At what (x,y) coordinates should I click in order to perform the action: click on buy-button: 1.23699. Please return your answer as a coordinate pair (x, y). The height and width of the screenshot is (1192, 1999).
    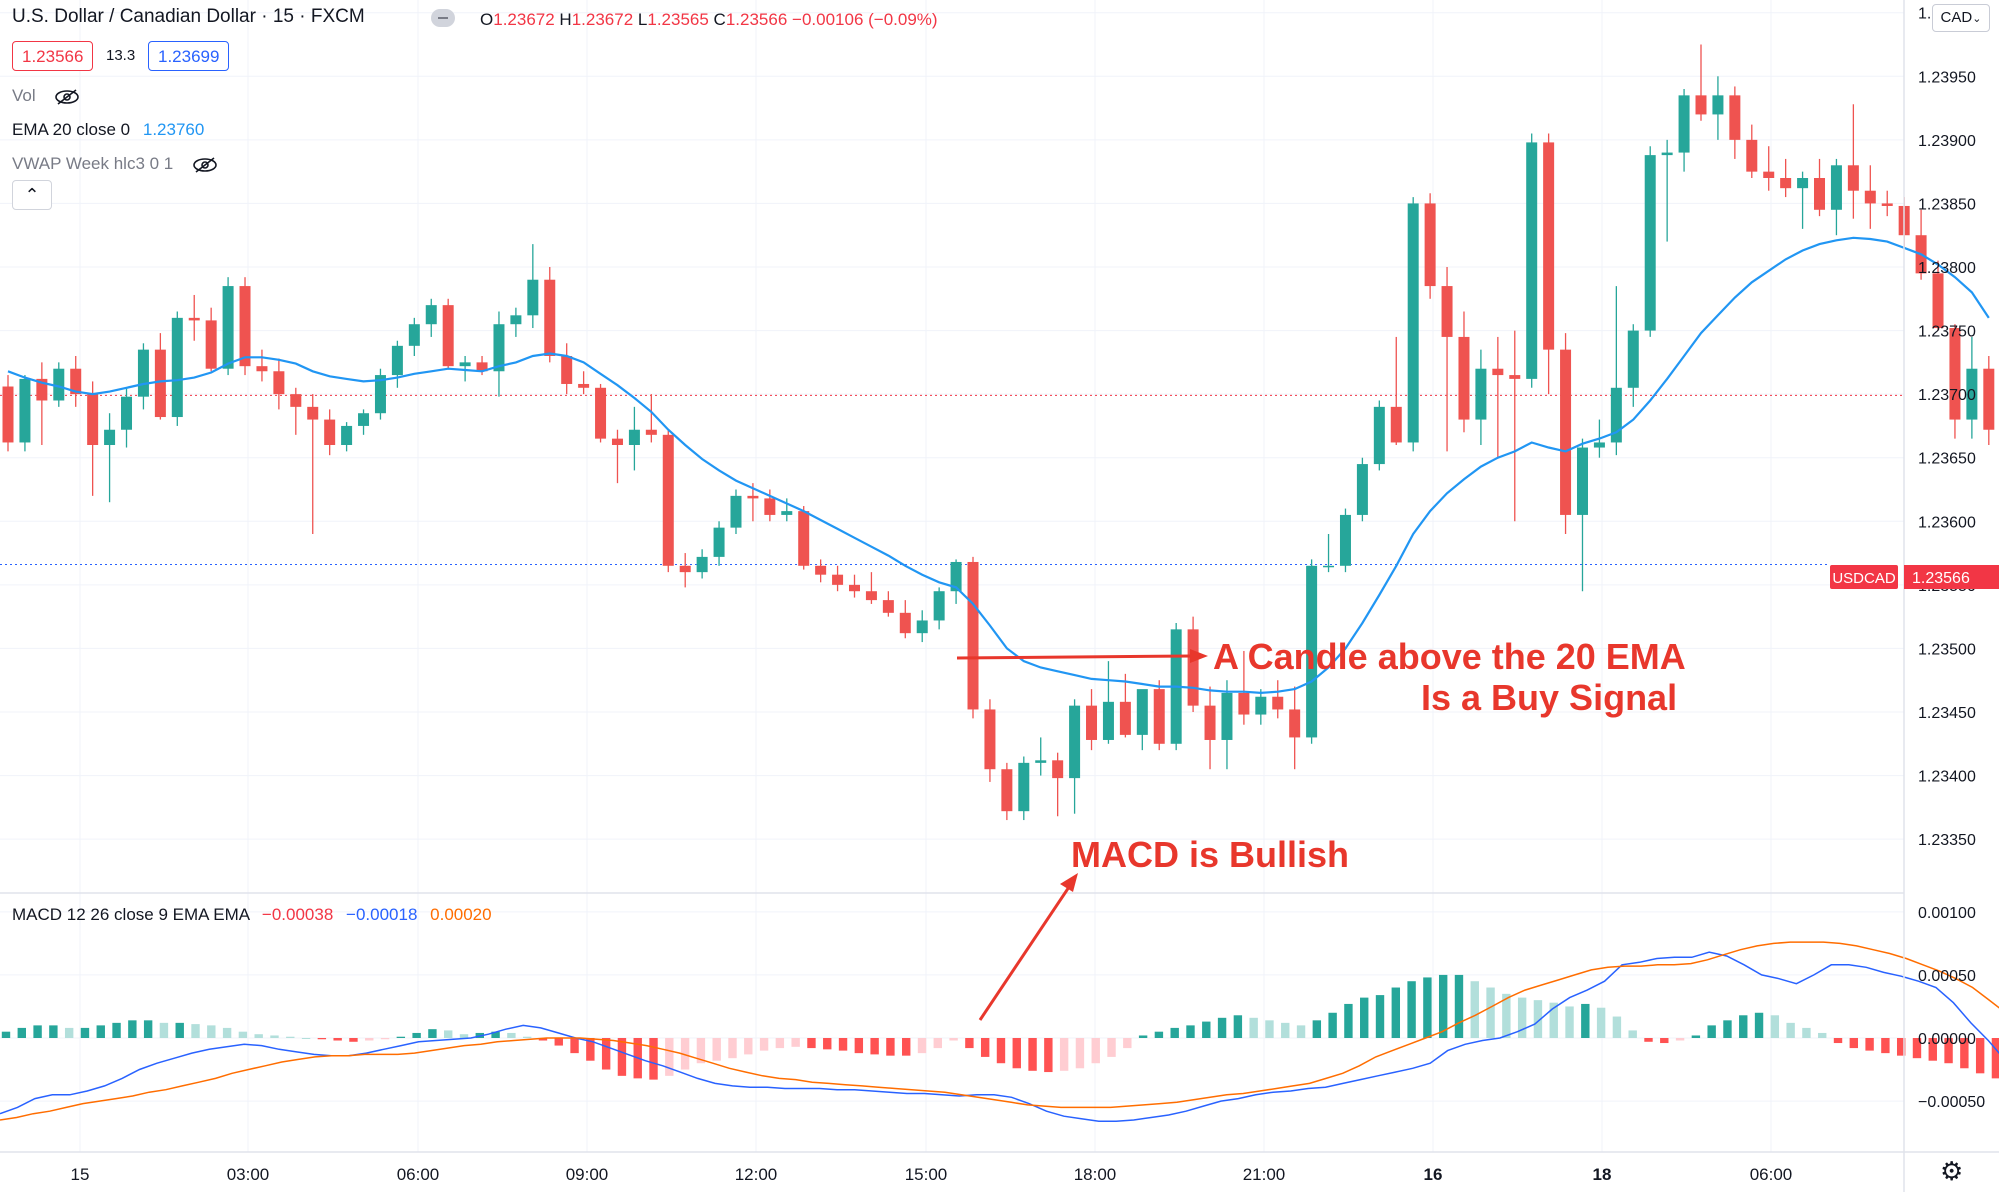
    Looking at the image, I should click on (189, 56).